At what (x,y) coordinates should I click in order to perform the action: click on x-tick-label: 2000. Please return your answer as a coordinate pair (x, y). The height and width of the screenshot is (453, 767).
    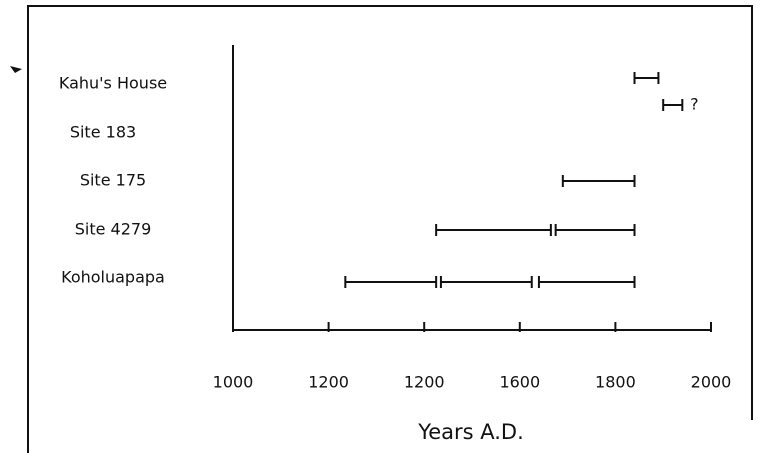
    Looking at the image, I should click on (711, 382).